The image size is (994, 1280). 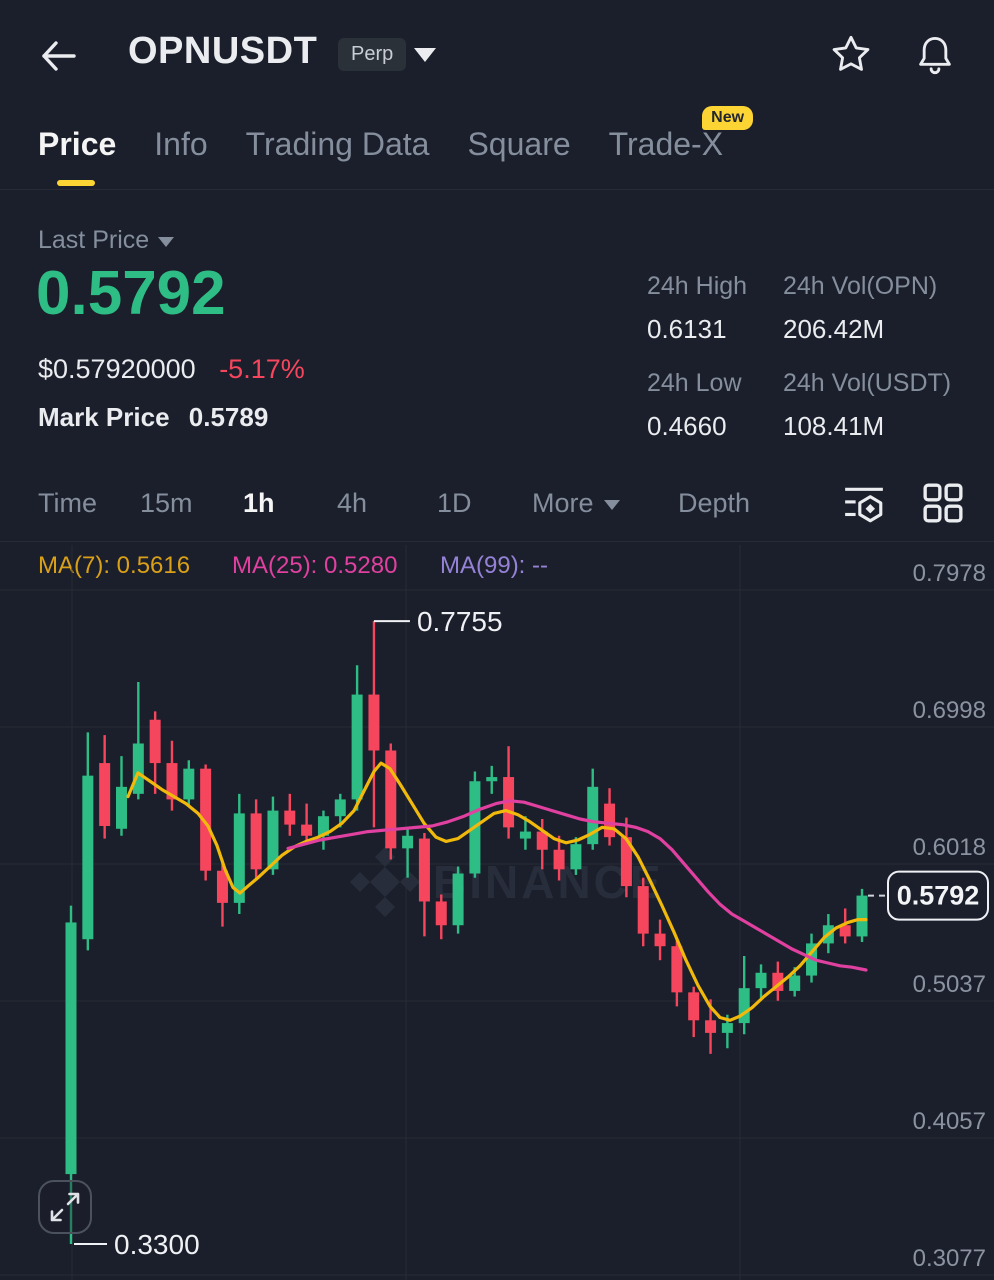 I want to click on stat-24h-vol-opn: 24h Vol(OPN) 206.42M, so click(x=860, y=308).